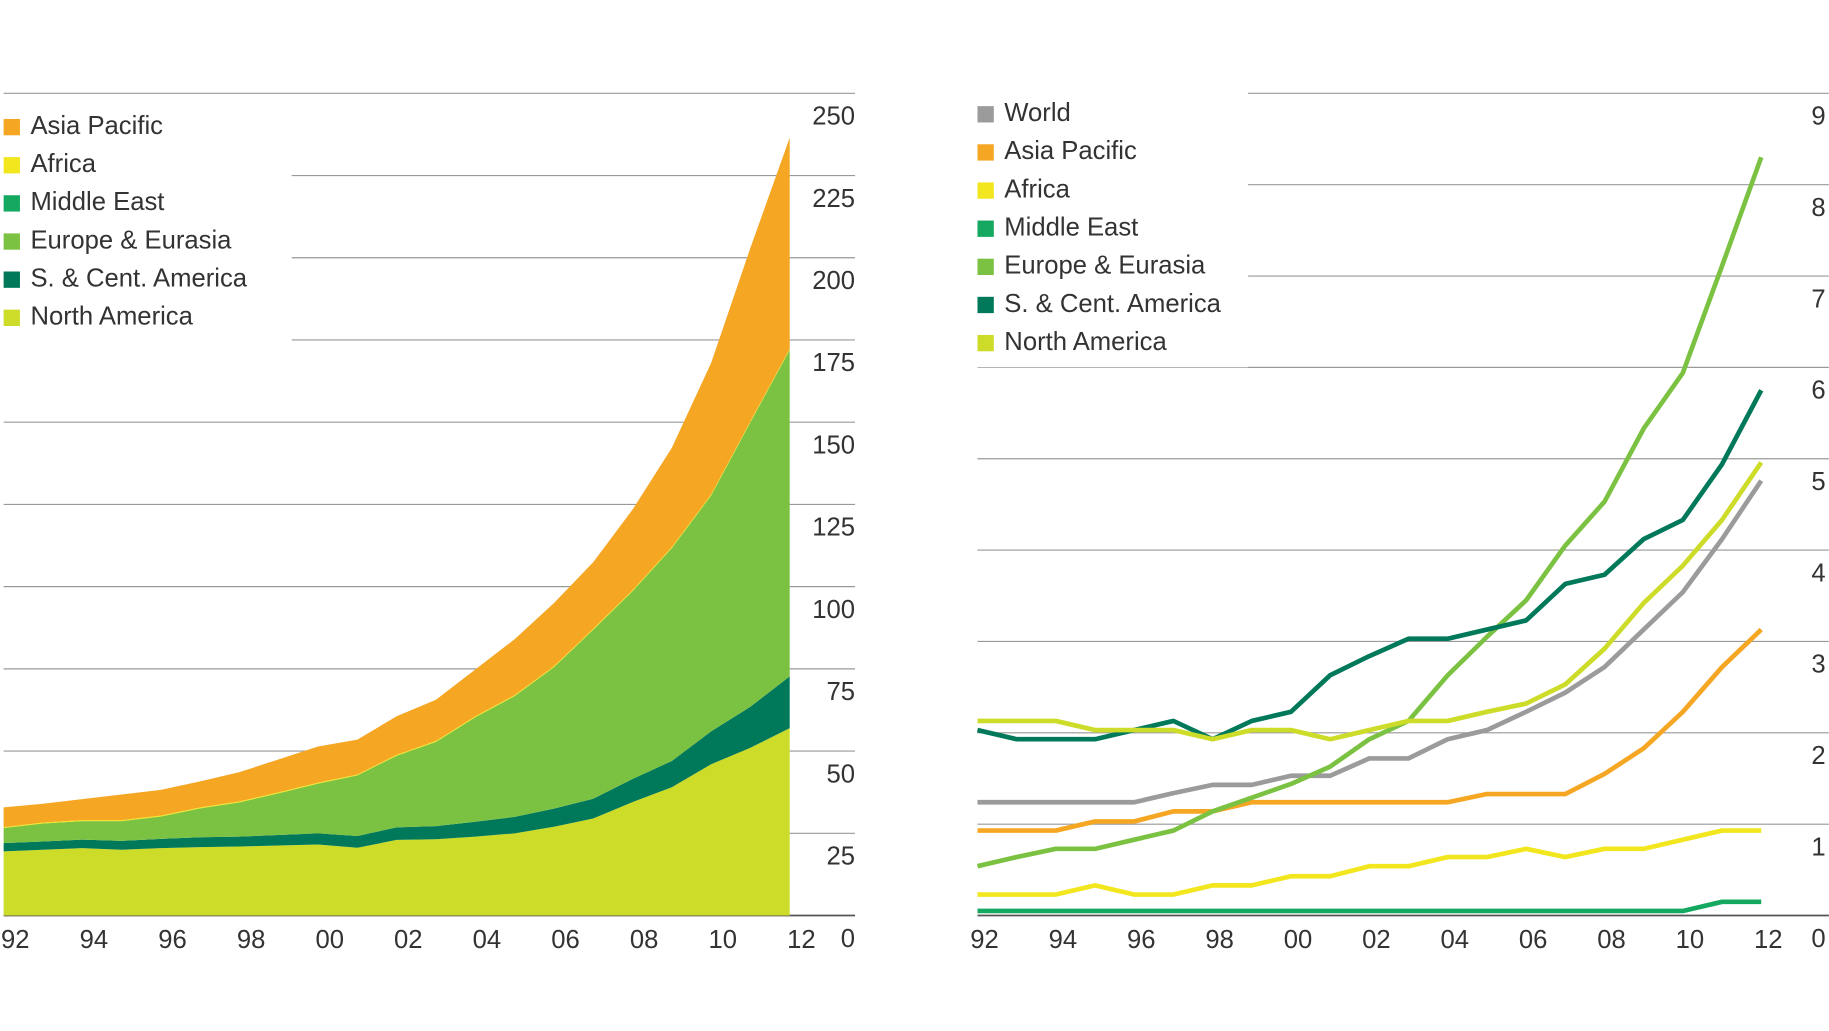 The width and height of the screenshot is (1829, 1031). What do you see at coordinates (833, 610) in the screenshot?
I see `y-tick-label: 100` at bounding box center [833, 610].